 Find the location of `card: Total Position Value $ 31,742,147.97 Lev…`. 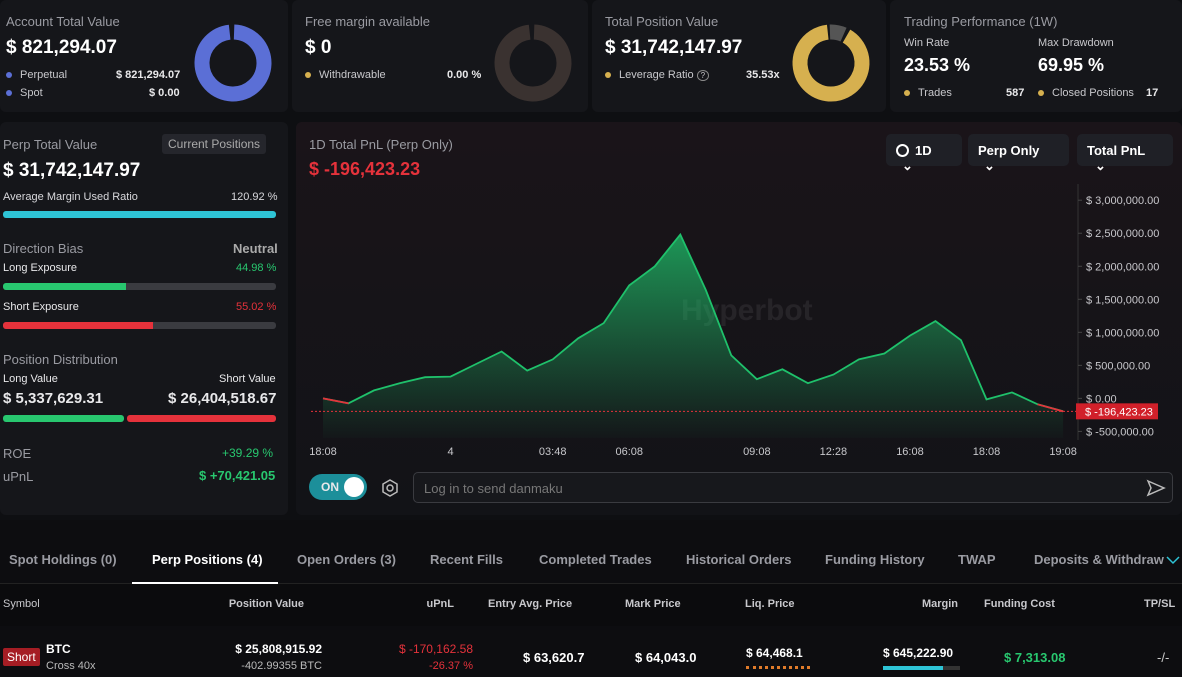

card: Total Position Value $ 31,742,147.97 Lev… is located at coordinates (739, 56).